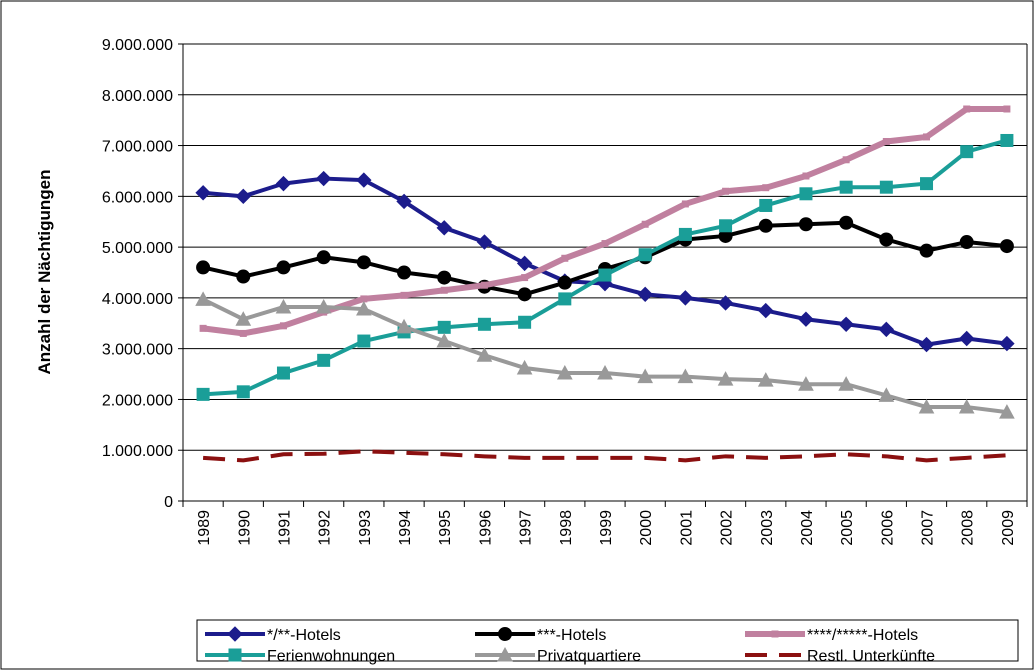  What do you see at coordinates (137, 197) in the screenshot?
I see `y-tick-label: 6.000.000` at bounding box center [137, 197].